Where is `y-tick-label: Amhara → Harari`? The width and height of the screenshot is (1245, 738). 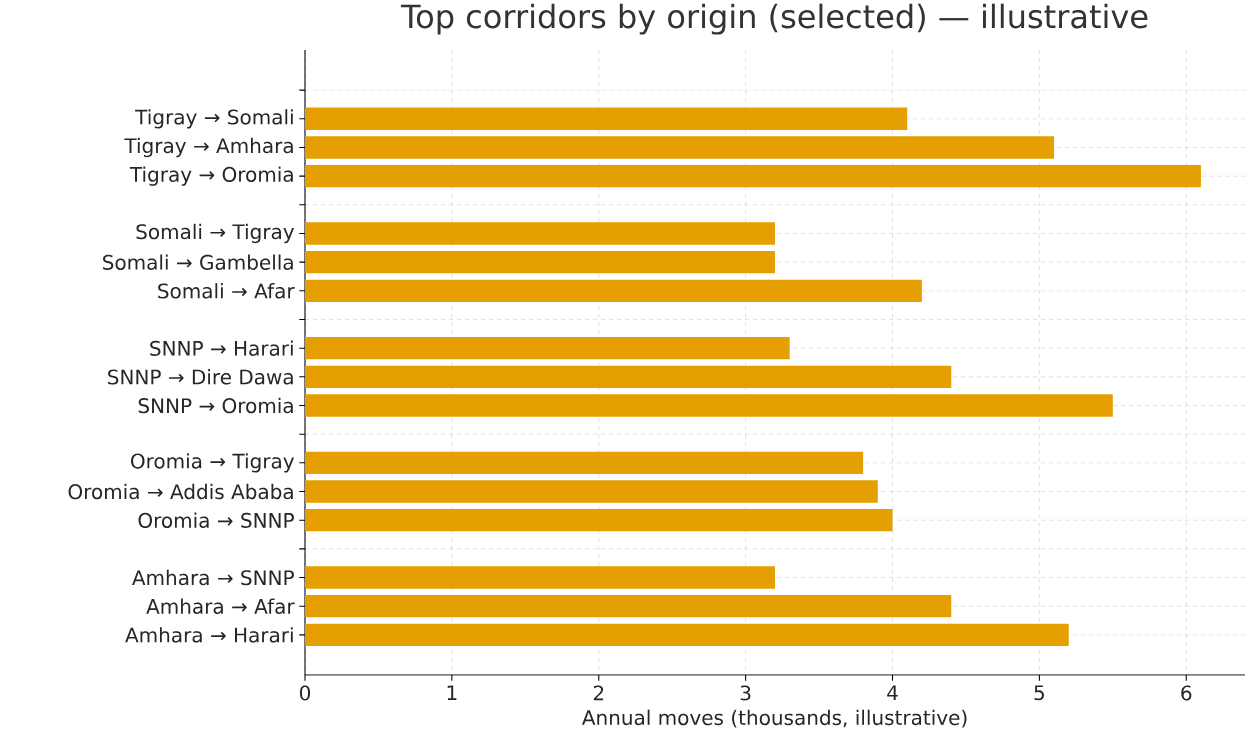 y-tick-label: Amhara → Harari is located at coordinates (209, 635).